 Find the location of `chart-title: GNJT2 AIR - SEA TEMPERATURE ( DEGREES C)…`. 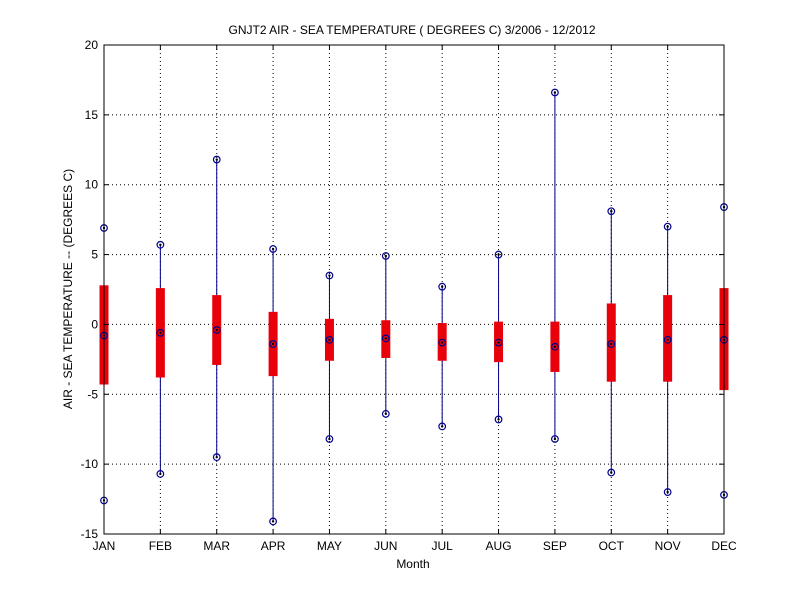

chart-title: GNJT2 AIR - SEA TEMPERATURE ( DEGREES C)… is located at coordinates (411, 30).